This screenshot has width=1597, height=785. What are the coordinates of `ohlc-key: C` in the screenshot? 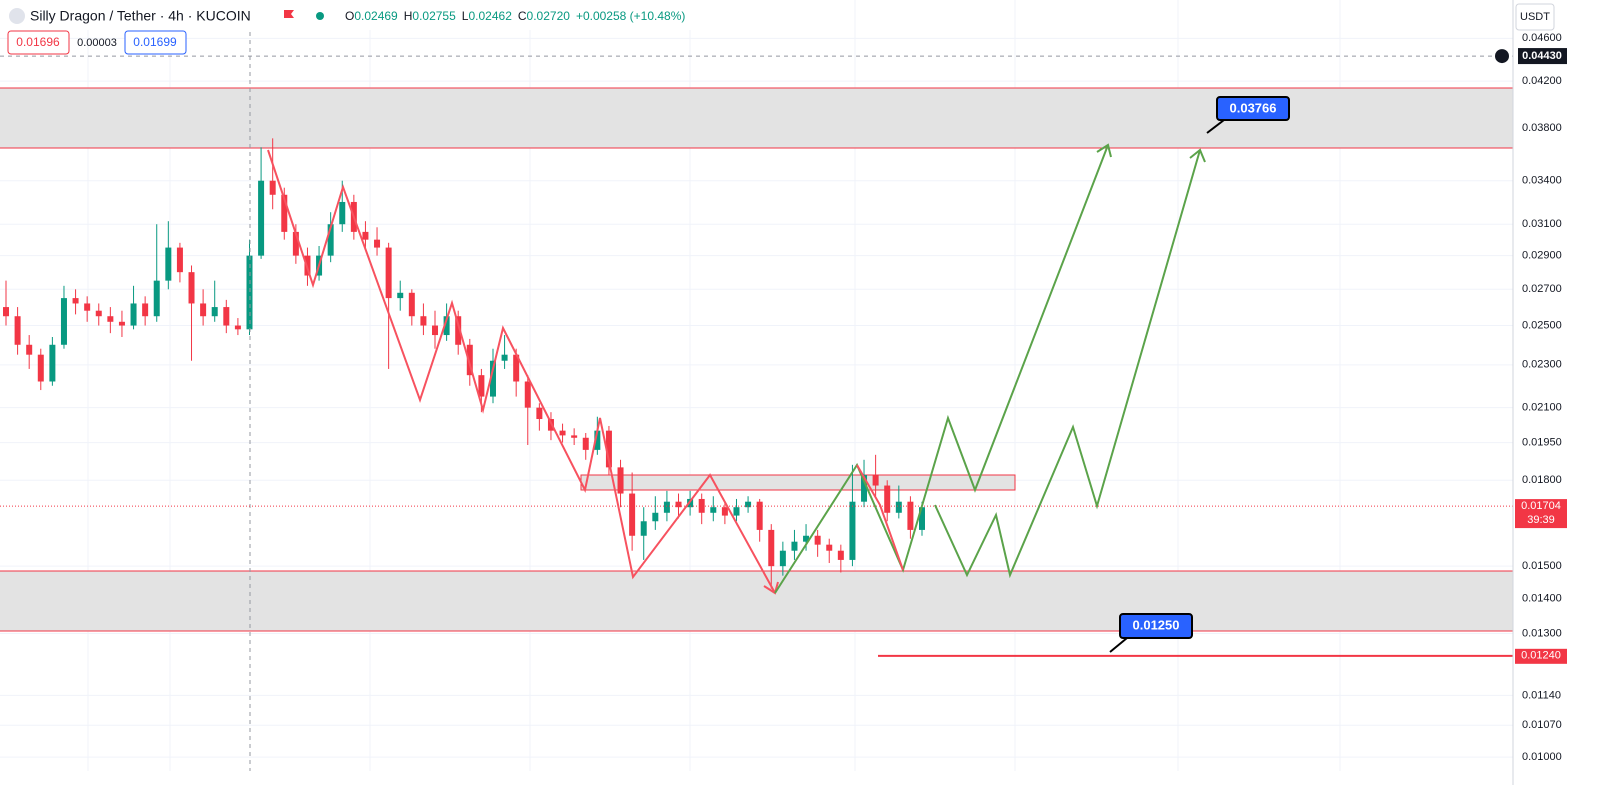 It's located at (522, 16).